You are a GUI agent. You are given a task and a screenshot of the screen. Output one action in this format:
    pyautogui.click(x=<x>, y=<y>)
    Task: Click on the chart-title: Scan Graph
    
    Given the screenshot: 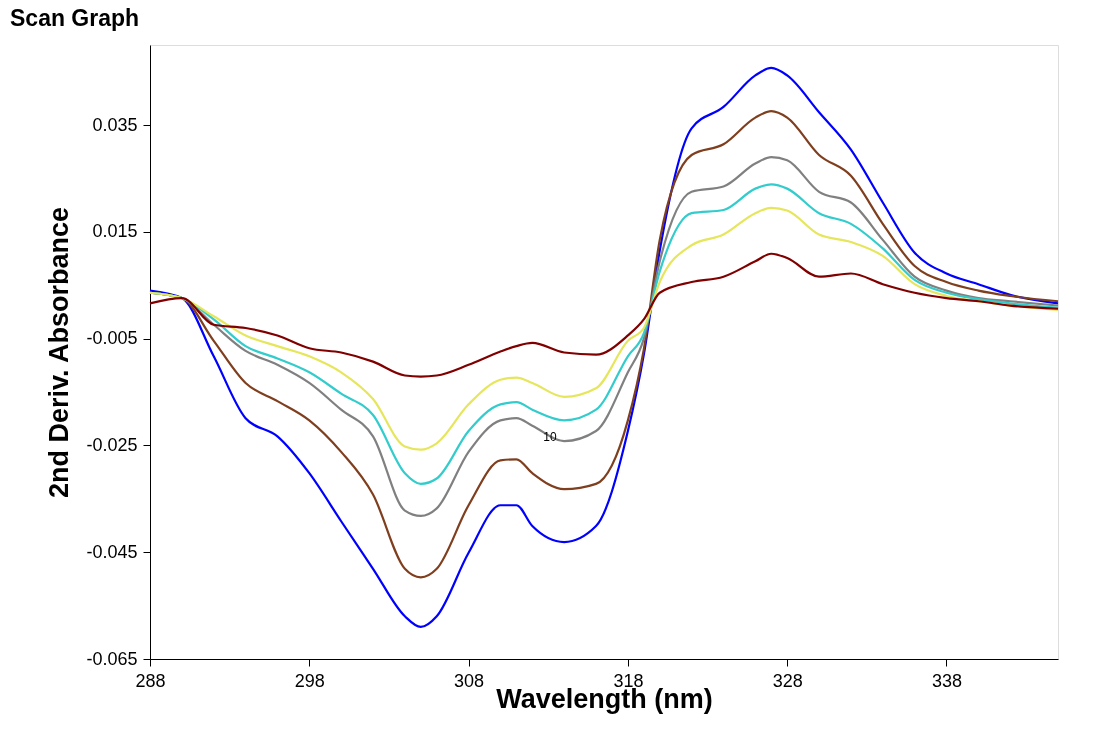 What is the action you would take?
    pyautogui.click(x=75, y=18)
    